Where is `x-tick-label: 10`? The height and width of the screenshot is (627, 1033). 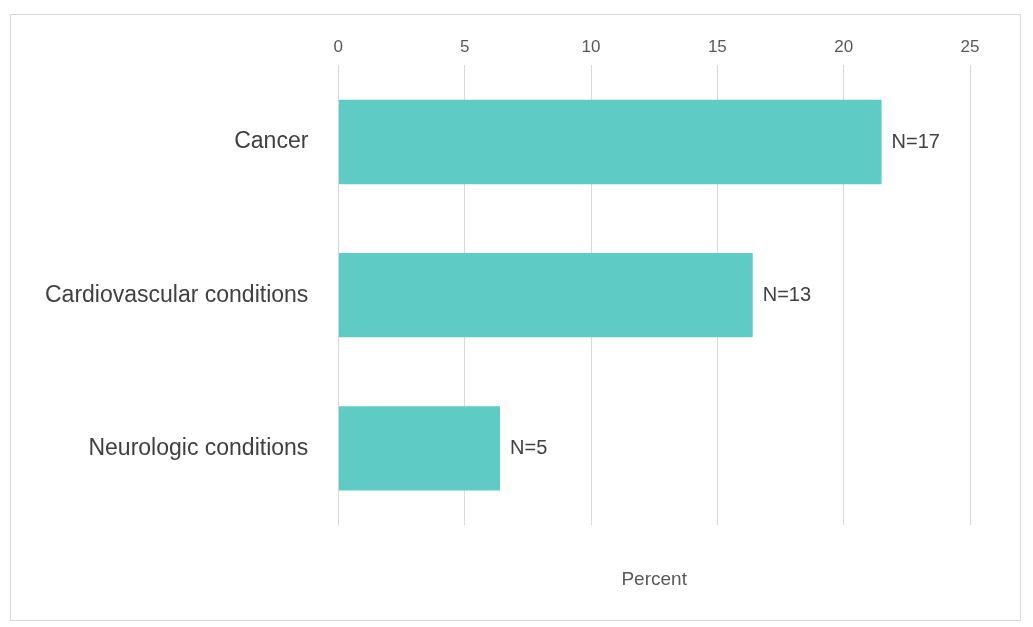
x-tick-label: 10 is located at coordinates (591, 46).